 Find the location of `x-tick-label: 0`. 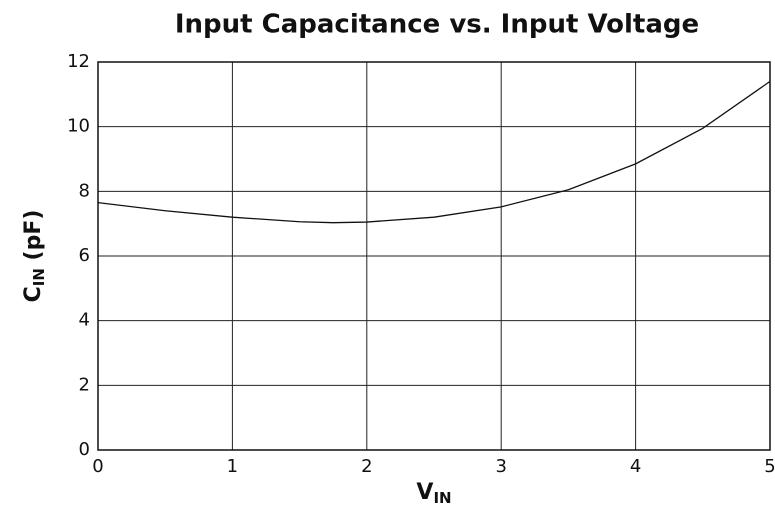

x-tick-label: 0 is located at coordinates (97, 466).